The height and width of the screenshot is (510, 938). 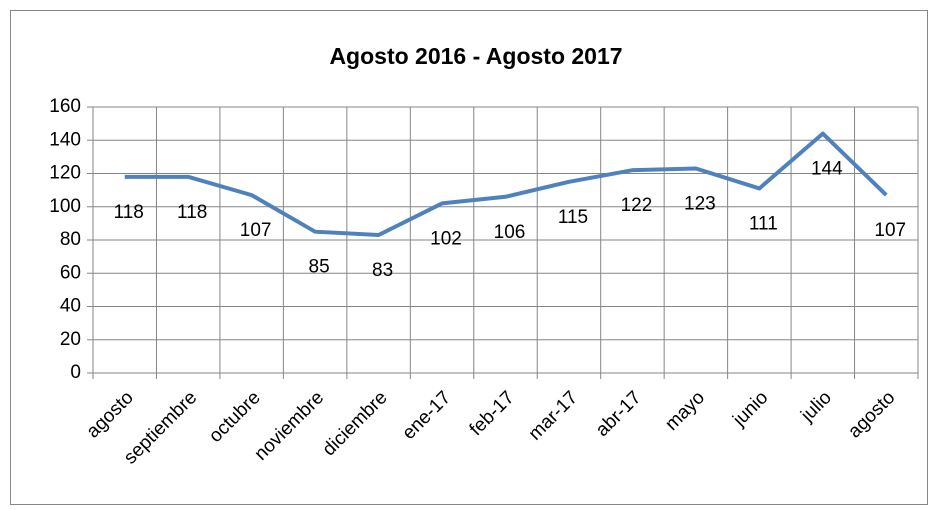 What do you see at coordinates (700, 204) in the screenshot?
I see `data-label: 123` at bounding box center [700, 204].